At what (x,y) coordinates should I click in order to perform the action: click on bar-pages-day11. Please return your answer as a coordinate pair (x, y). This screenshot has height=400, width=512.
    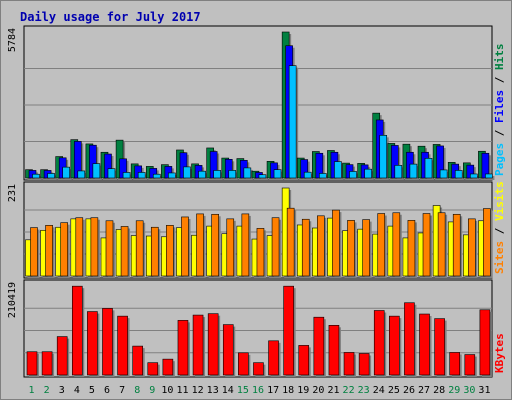
    Looking at the image, I should click on (187, 172).